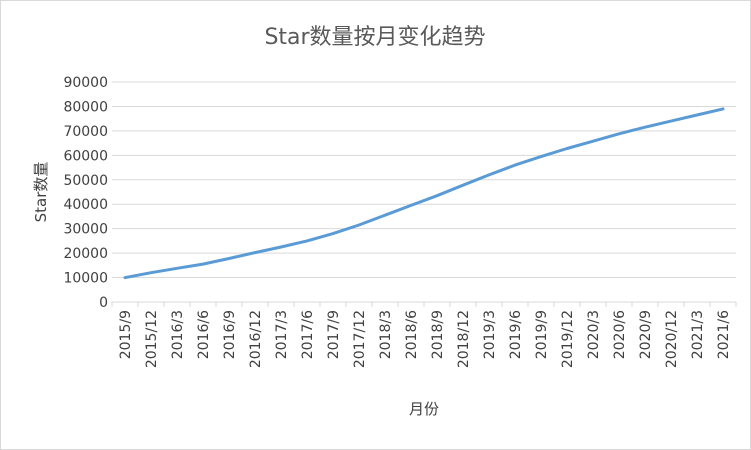 The image size is (751, 450). What do you see at coordinates (516, 334) in the screenshot?
I see `x-tick-label: 2019/6` at bounding box center [516, 334].